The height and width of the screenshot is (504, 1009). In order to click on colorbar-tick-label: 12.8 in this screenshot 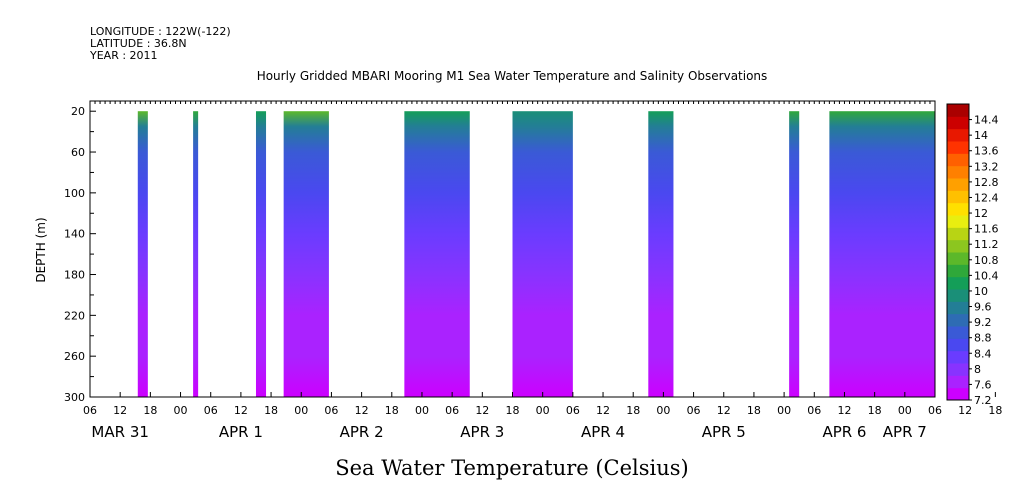, I will do `click(986, 182)`.